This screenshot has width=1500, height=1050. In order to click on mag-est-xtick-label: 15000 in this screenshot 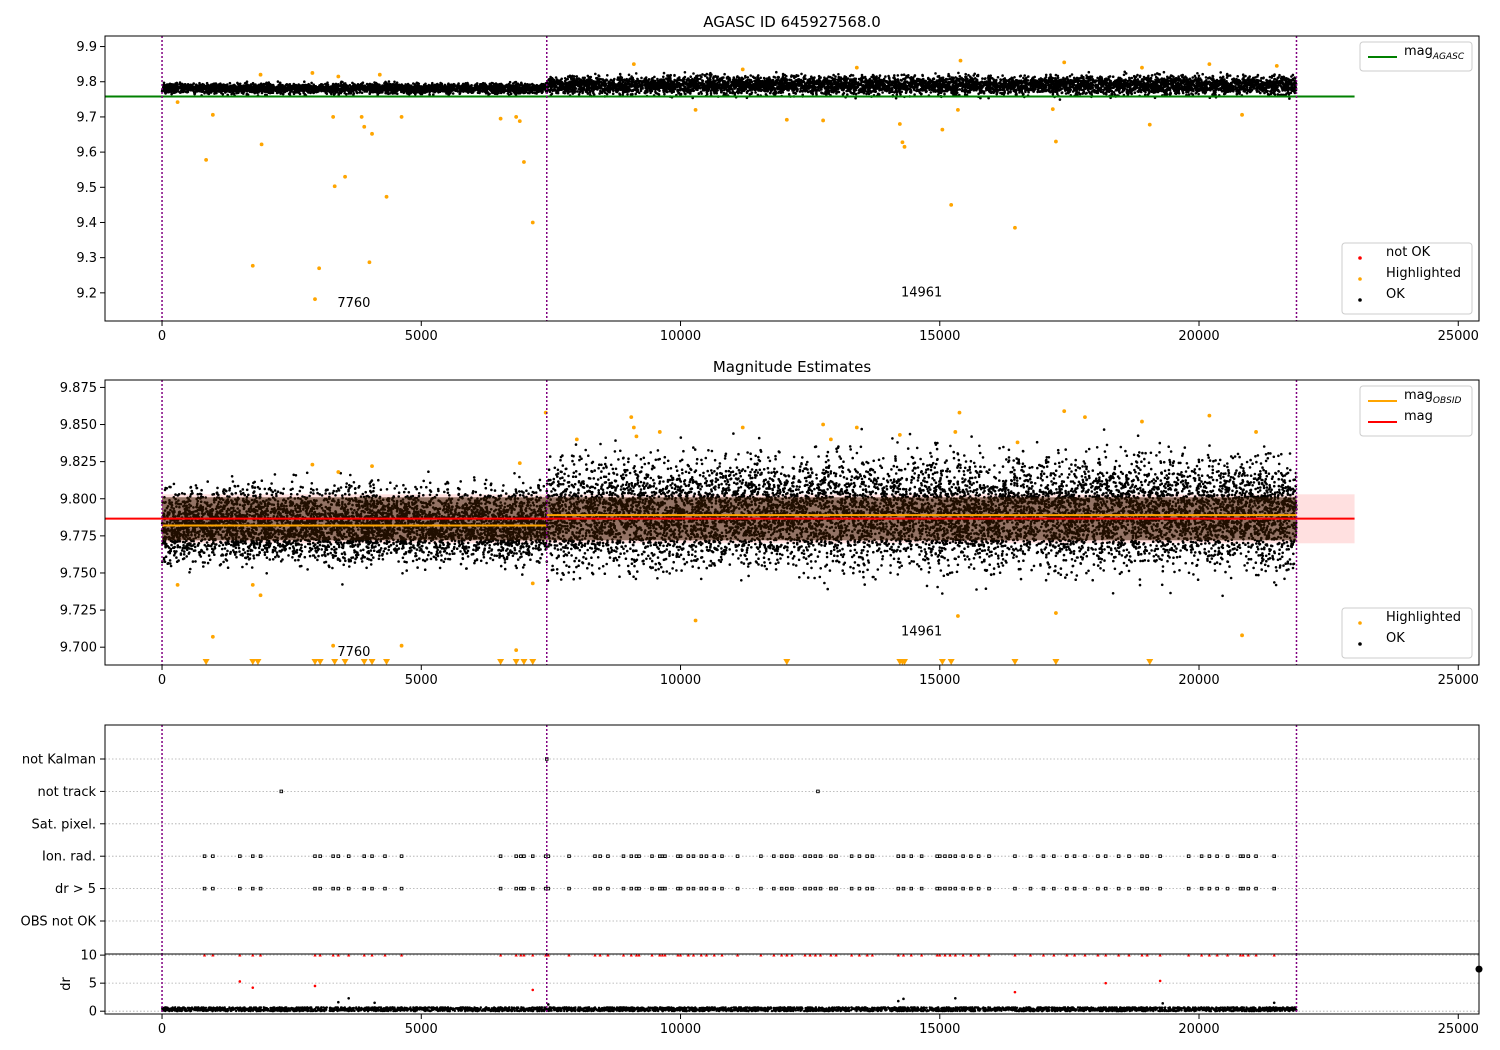, I will do `click(939, 680)`.